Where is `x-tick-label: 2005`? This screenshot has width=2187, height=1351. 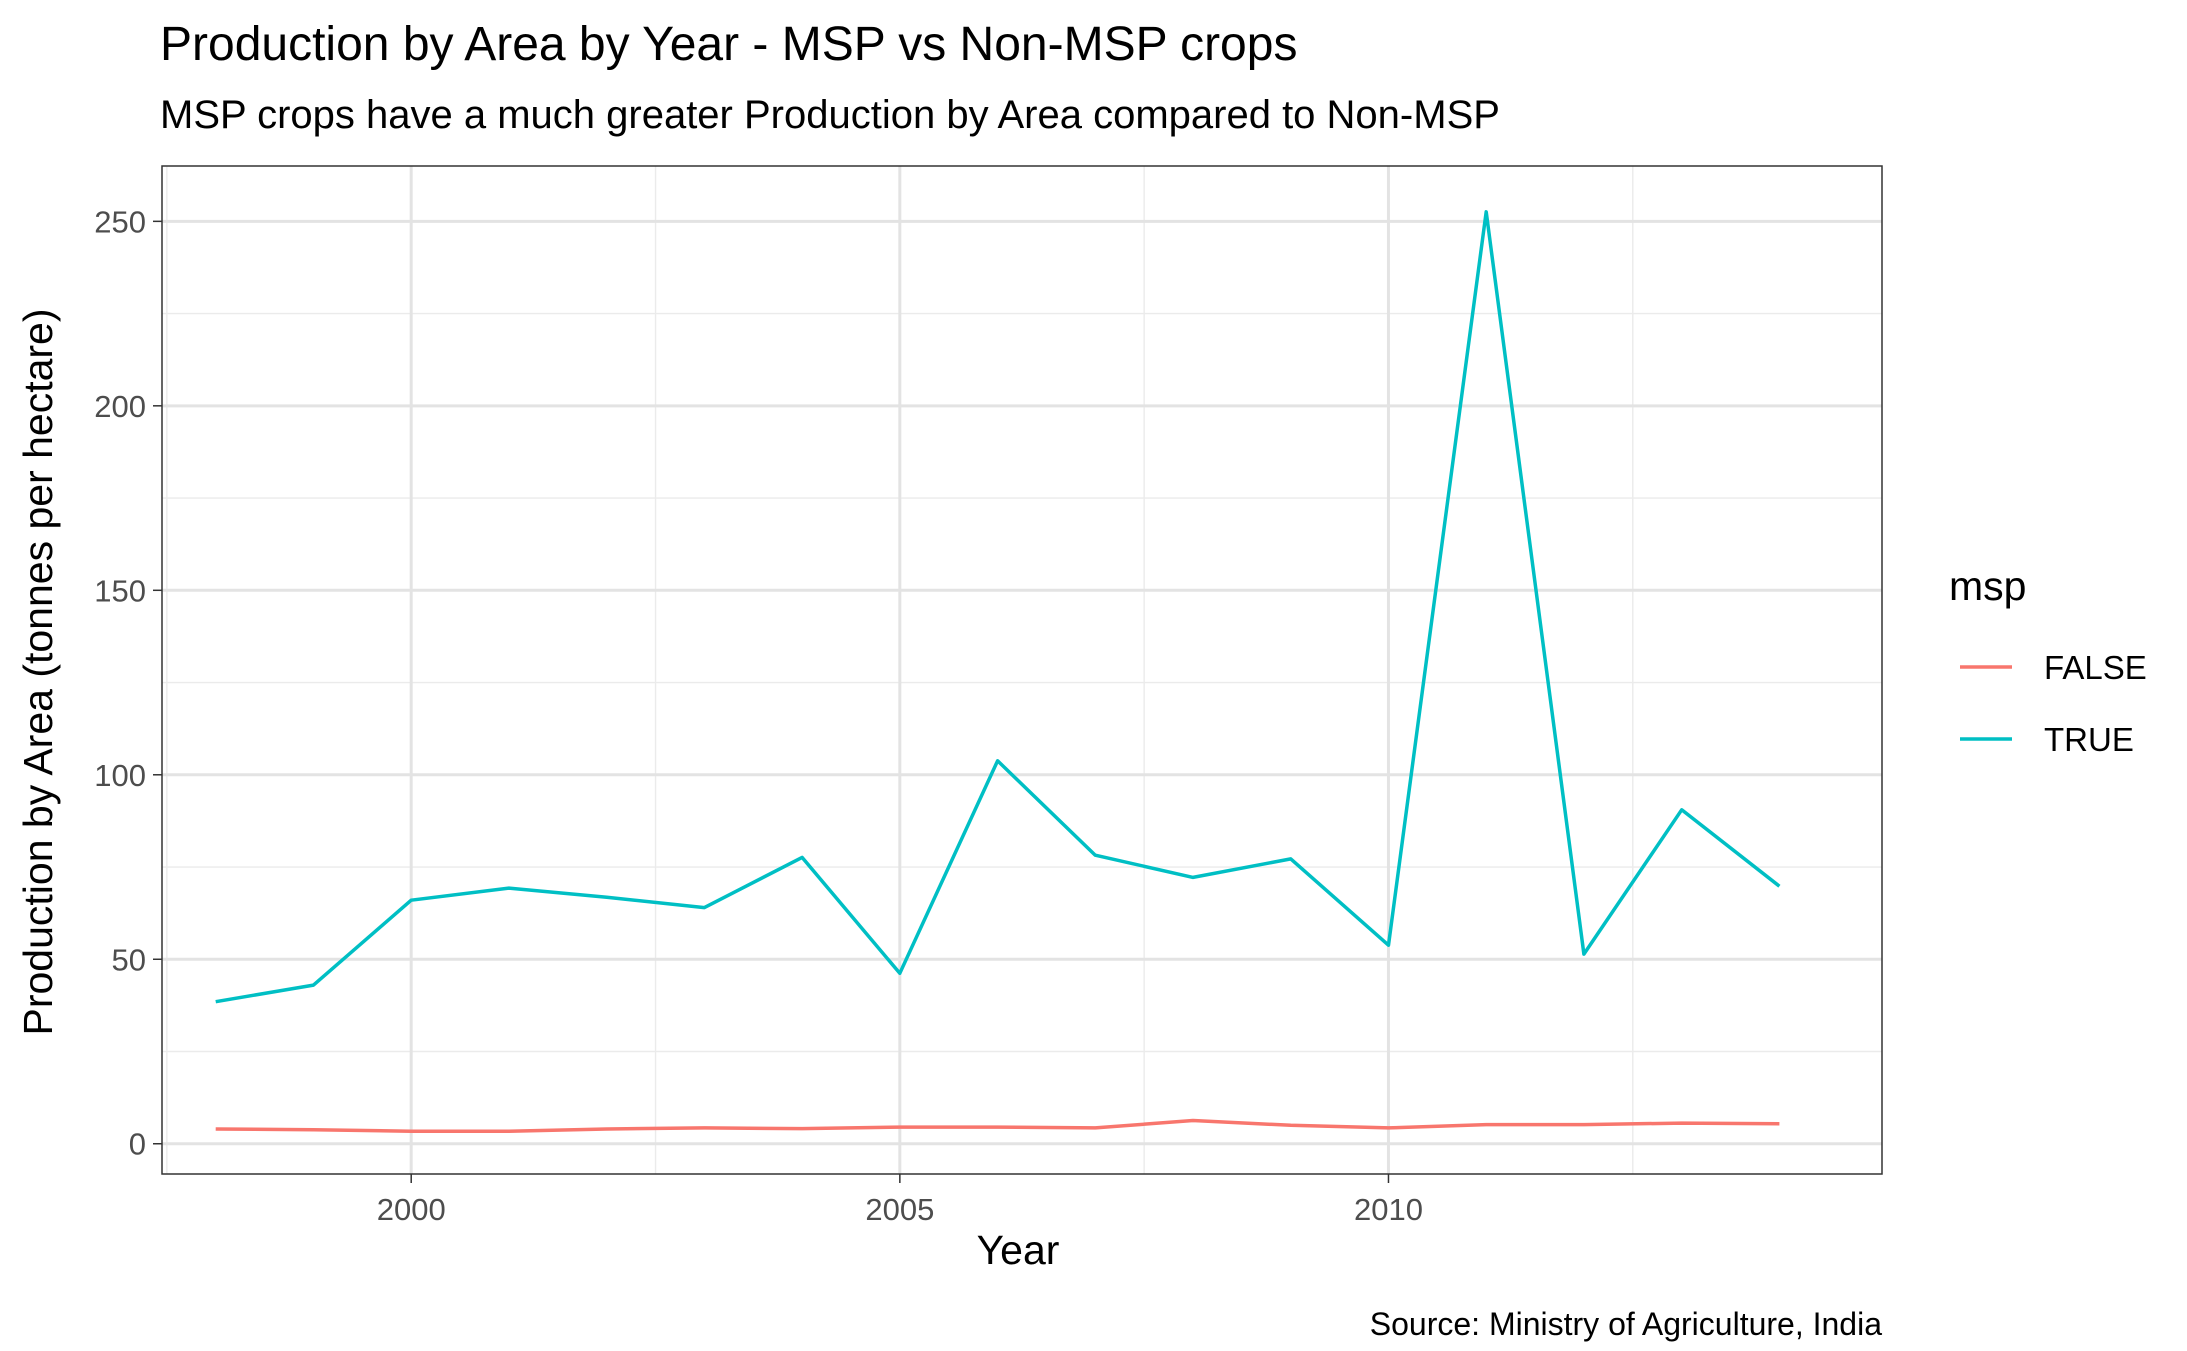 x-tick-label: 2005 is located at coordinates (899, 1209).